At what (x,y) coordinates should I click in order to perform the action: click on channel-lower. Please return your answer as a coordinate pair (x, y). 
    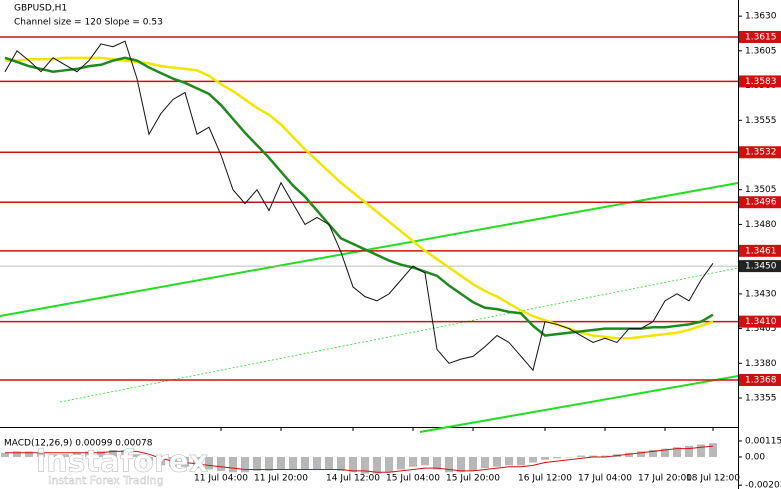
    Looking at the image, I should click on (579, 404).